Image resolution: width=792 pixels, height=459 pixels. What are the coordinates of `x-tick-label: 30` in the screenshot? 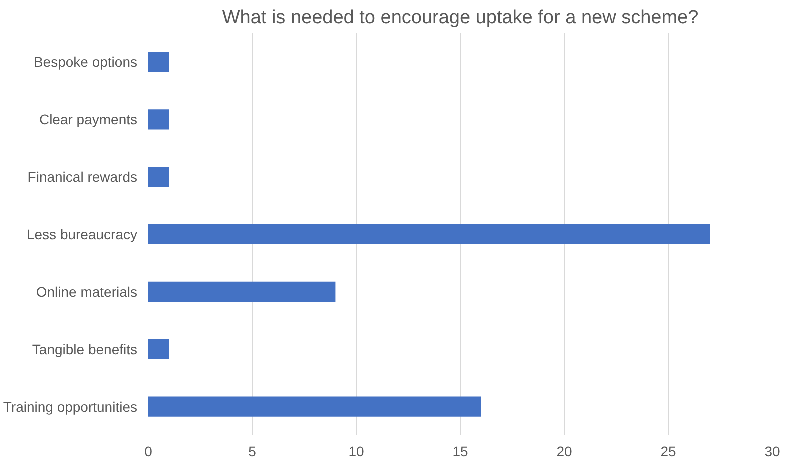 It's located at (772, 451).